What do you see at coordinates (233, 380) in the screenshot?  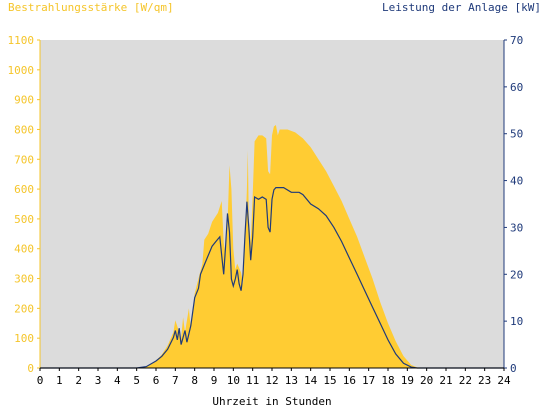 I see `x-tick-label: 10` at bounding box center [233, 380].